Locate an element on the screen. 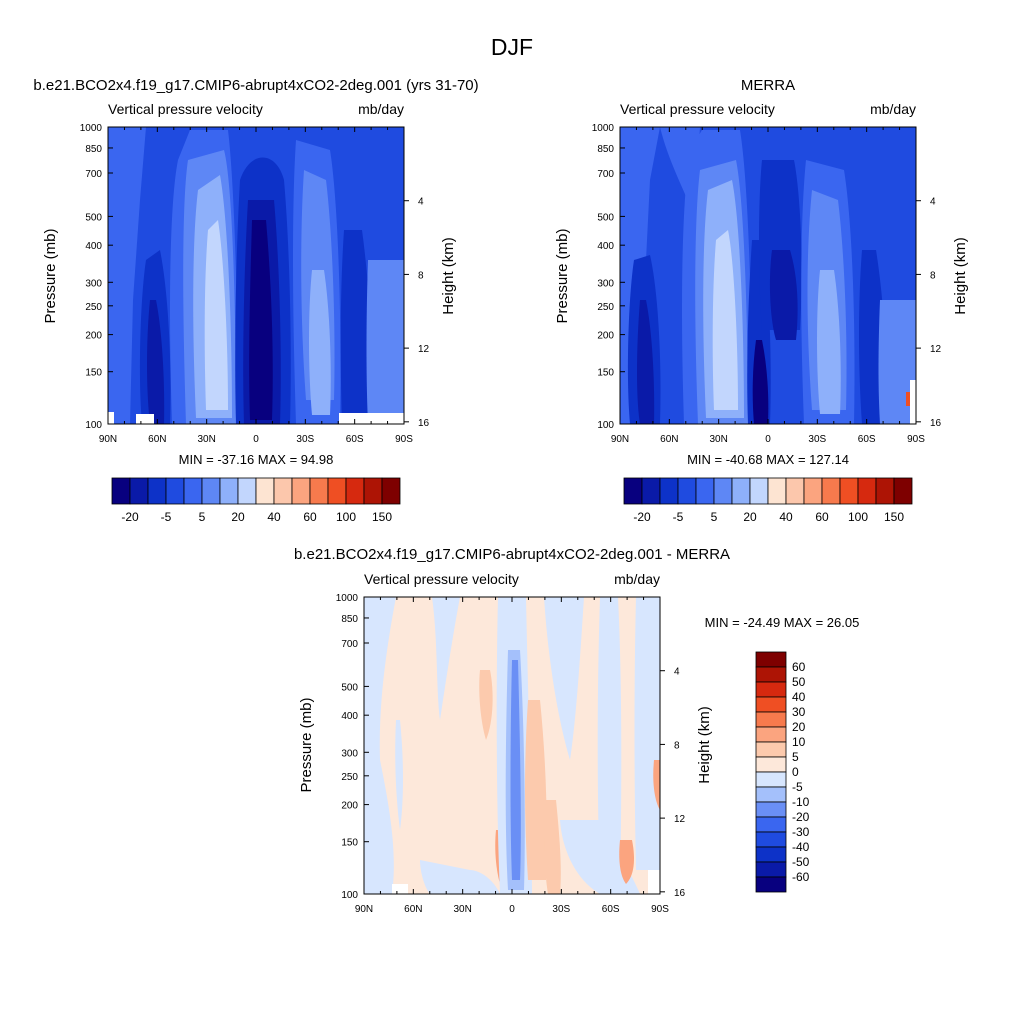 Image resolution: width=1024 pixels, height=1024 pixels. colorbar-label: 0 is located at coordinates (795, 772).